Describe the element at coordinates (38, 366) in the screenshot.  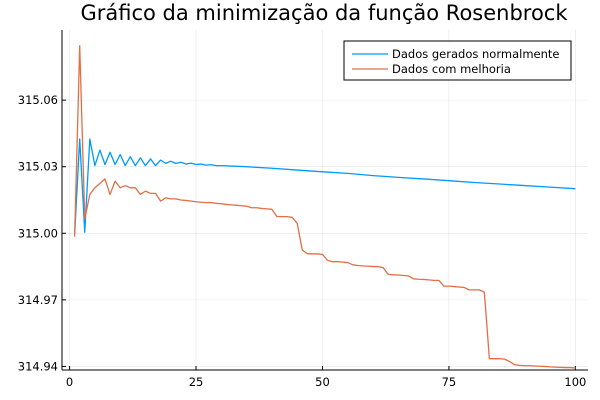
I see `y-tick-label-0: 314.94` at that location.